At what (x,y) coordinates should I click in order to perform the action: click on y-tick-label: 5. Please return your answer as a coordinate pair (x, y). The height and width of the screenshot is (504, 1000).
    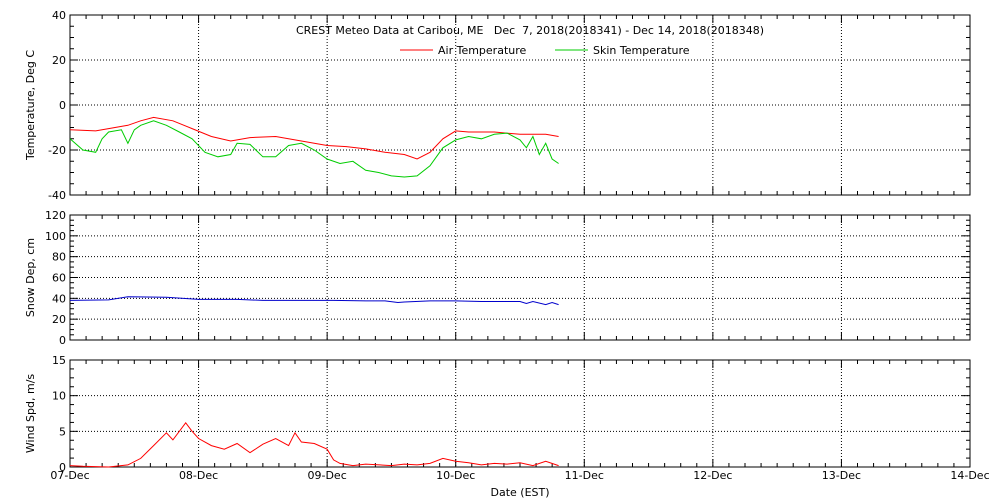
    Looking at the image, I should click on (62, 431).